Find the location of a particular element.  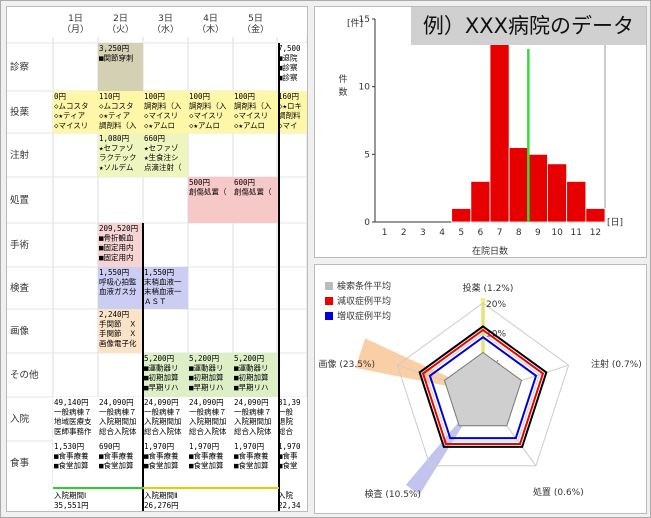

cell-line: ■運動器リ is located at coordinates (161, 368).